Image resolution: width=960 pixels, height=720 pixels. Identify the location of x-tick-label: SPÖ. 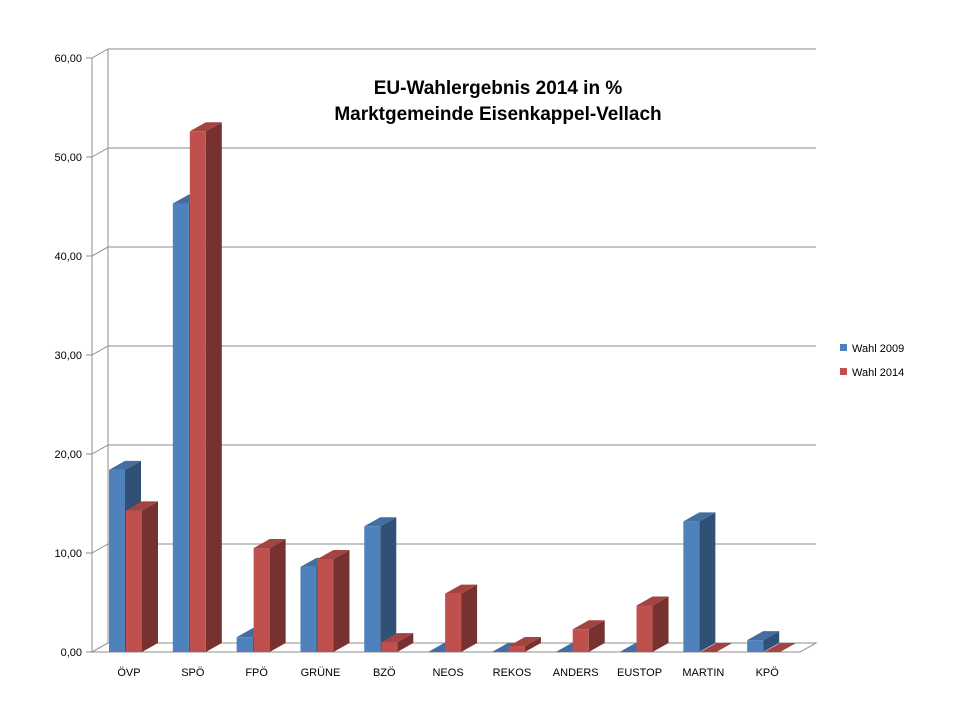
(193, 673).